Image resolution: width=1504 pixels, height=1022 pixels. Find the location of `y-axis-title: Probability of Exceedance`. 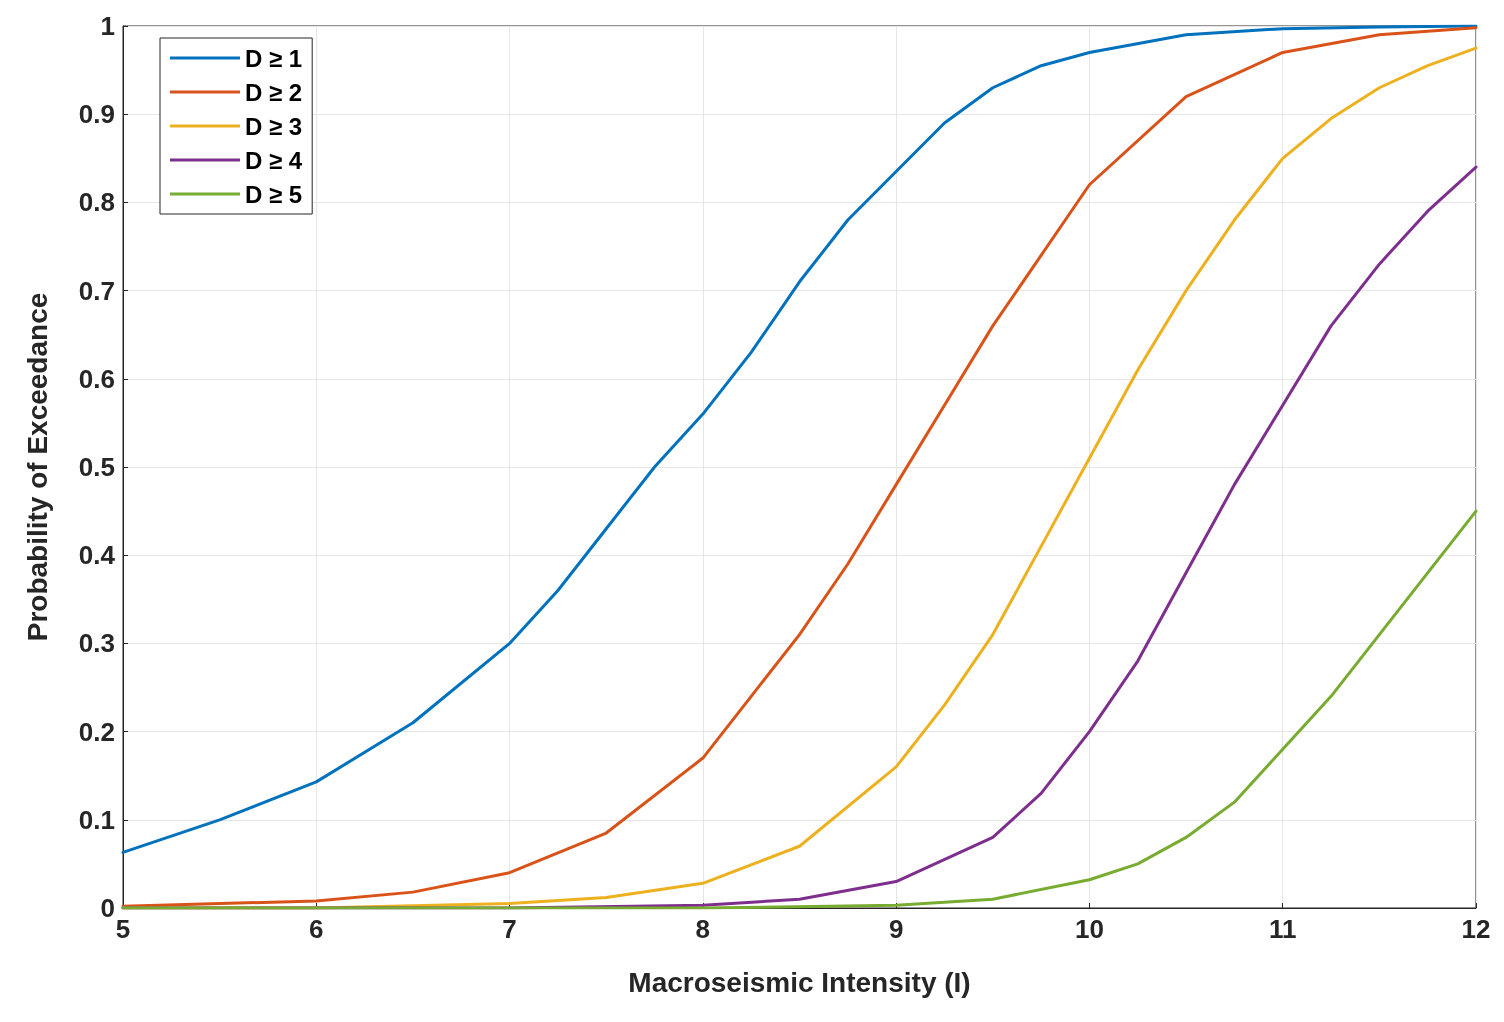

y-axis-title: Probability of Exceedance is located at coordinates (37, 467).